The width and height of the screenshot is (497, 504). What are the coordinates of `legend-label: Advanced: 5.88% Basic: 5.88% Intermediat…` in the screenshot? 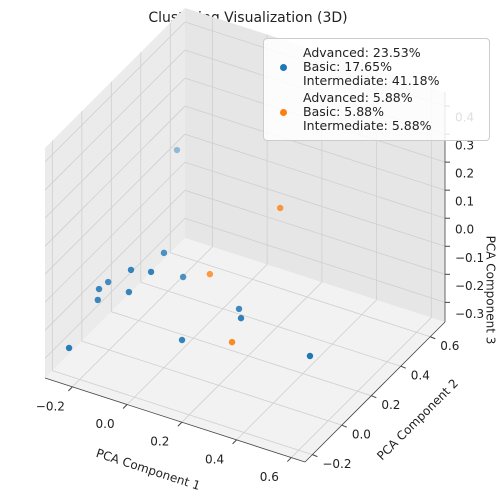 It's located at (367, 111).